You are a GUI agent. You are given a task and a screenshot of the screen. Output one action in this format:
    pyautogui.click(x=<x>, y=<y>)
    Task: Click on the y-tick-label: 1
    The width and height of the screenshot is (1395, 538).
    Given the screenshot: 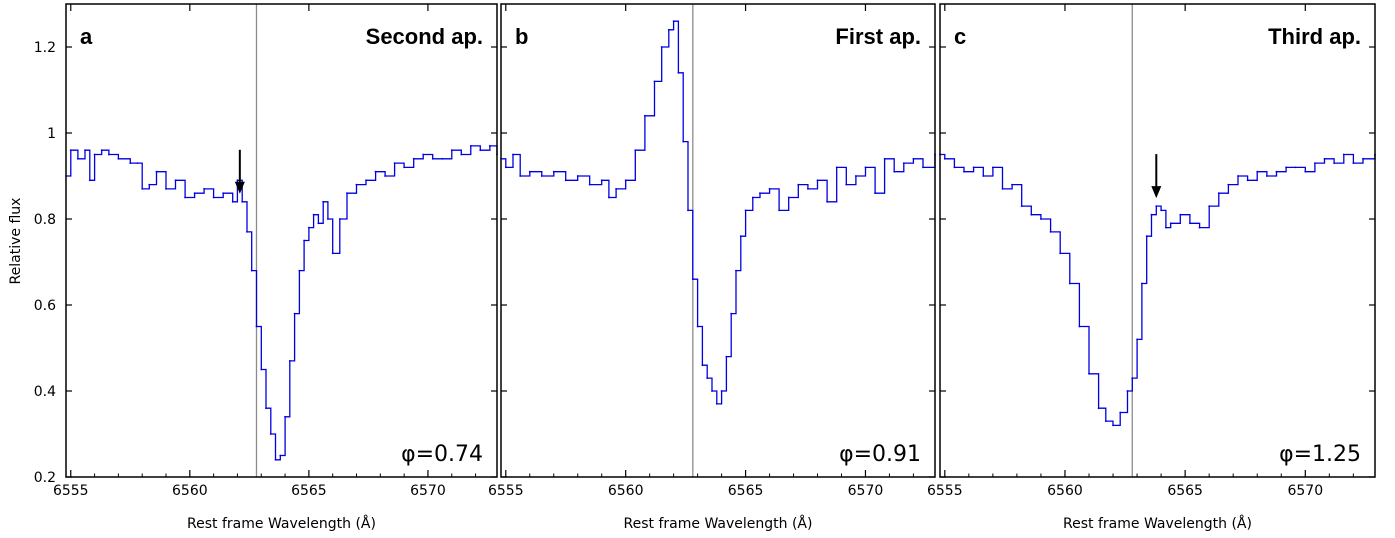 What is the action you would take?
    pyautogui.click(x=51, y=134)
    